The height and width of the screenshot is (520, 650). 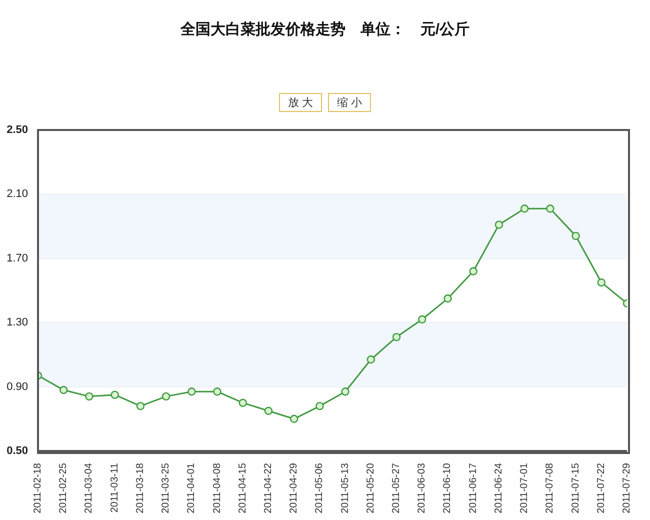 What do you see at coordinates (524, 488) in the screenshot?
I see `x-tick-label: 2011-07-01` at bounding box center [524, 488].